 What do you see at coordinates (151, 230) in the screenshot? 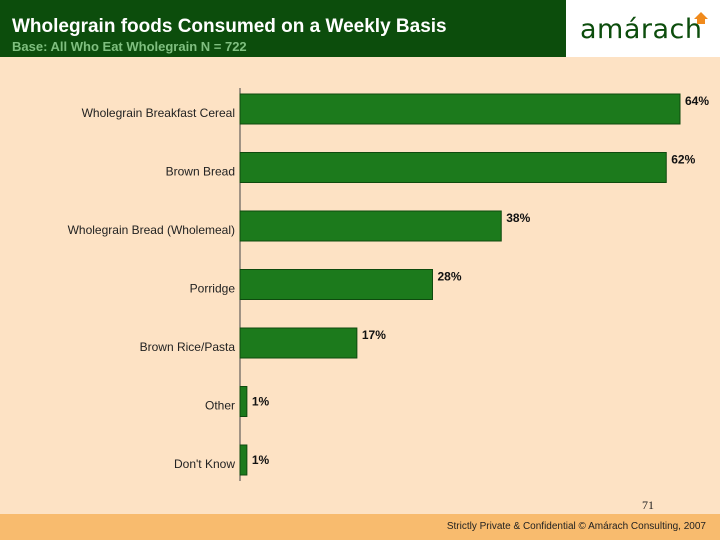
I see `category-label: Wholegrain Bread (Wholemeal)` at bounding box center [151, 230].